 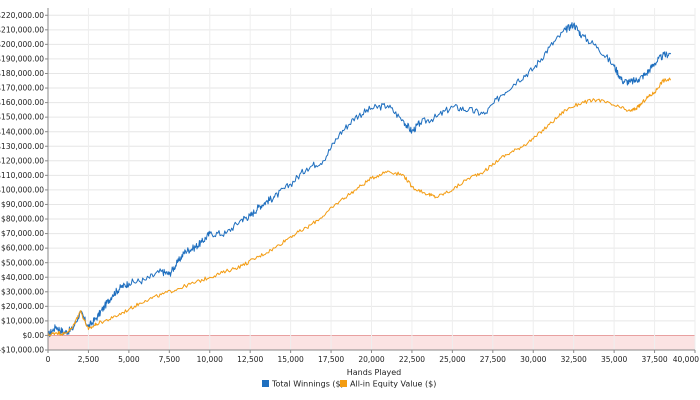 I want to click on x-tick-label: 0, so click(x=48, y=359).